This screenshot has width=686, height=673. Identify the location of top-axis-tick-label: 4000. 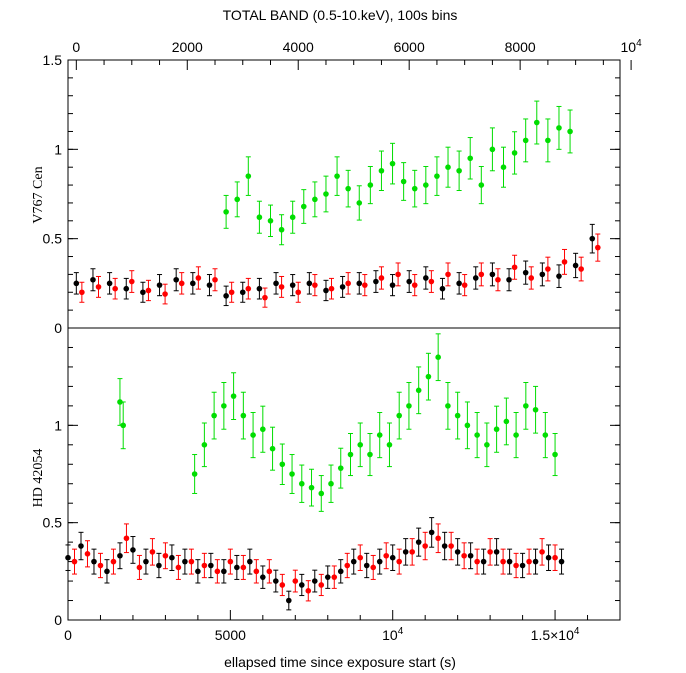
(298, 47).